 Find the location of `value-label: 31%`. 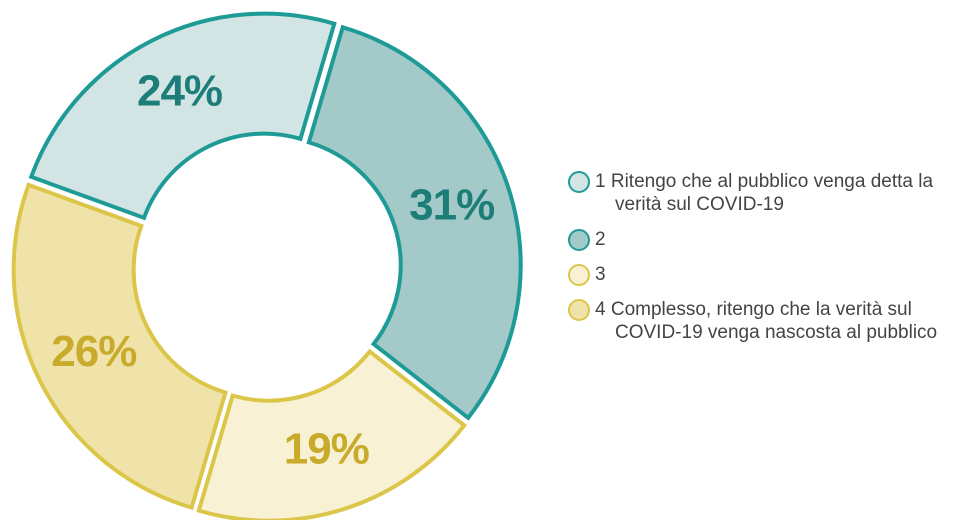

value-label: 31% is located at coordinates (451, 204).